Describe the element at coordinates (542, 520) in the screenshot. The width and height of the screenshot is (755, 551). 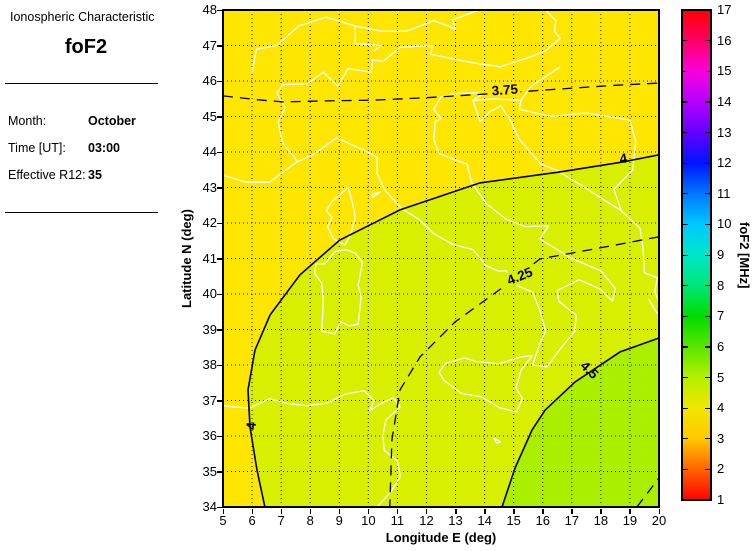
I see `x-tick-label: 16` at that location.